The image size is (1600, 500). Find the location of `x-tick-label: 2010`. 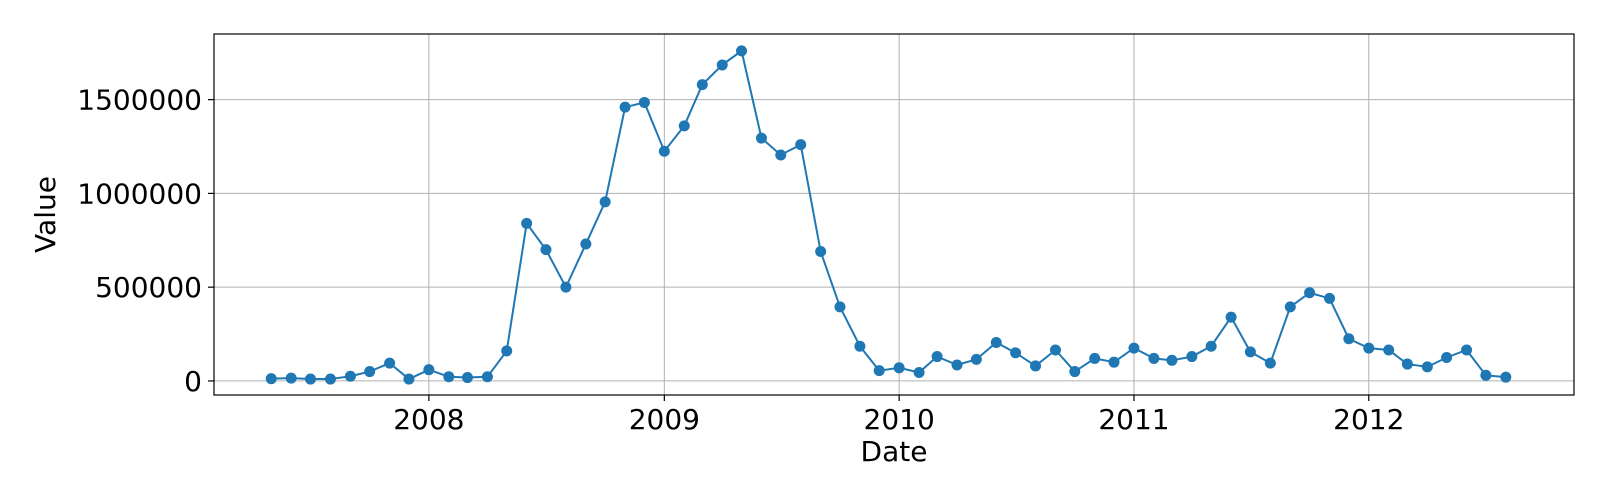

x-tick-label: 2010 is located at coordinates (899, 419).